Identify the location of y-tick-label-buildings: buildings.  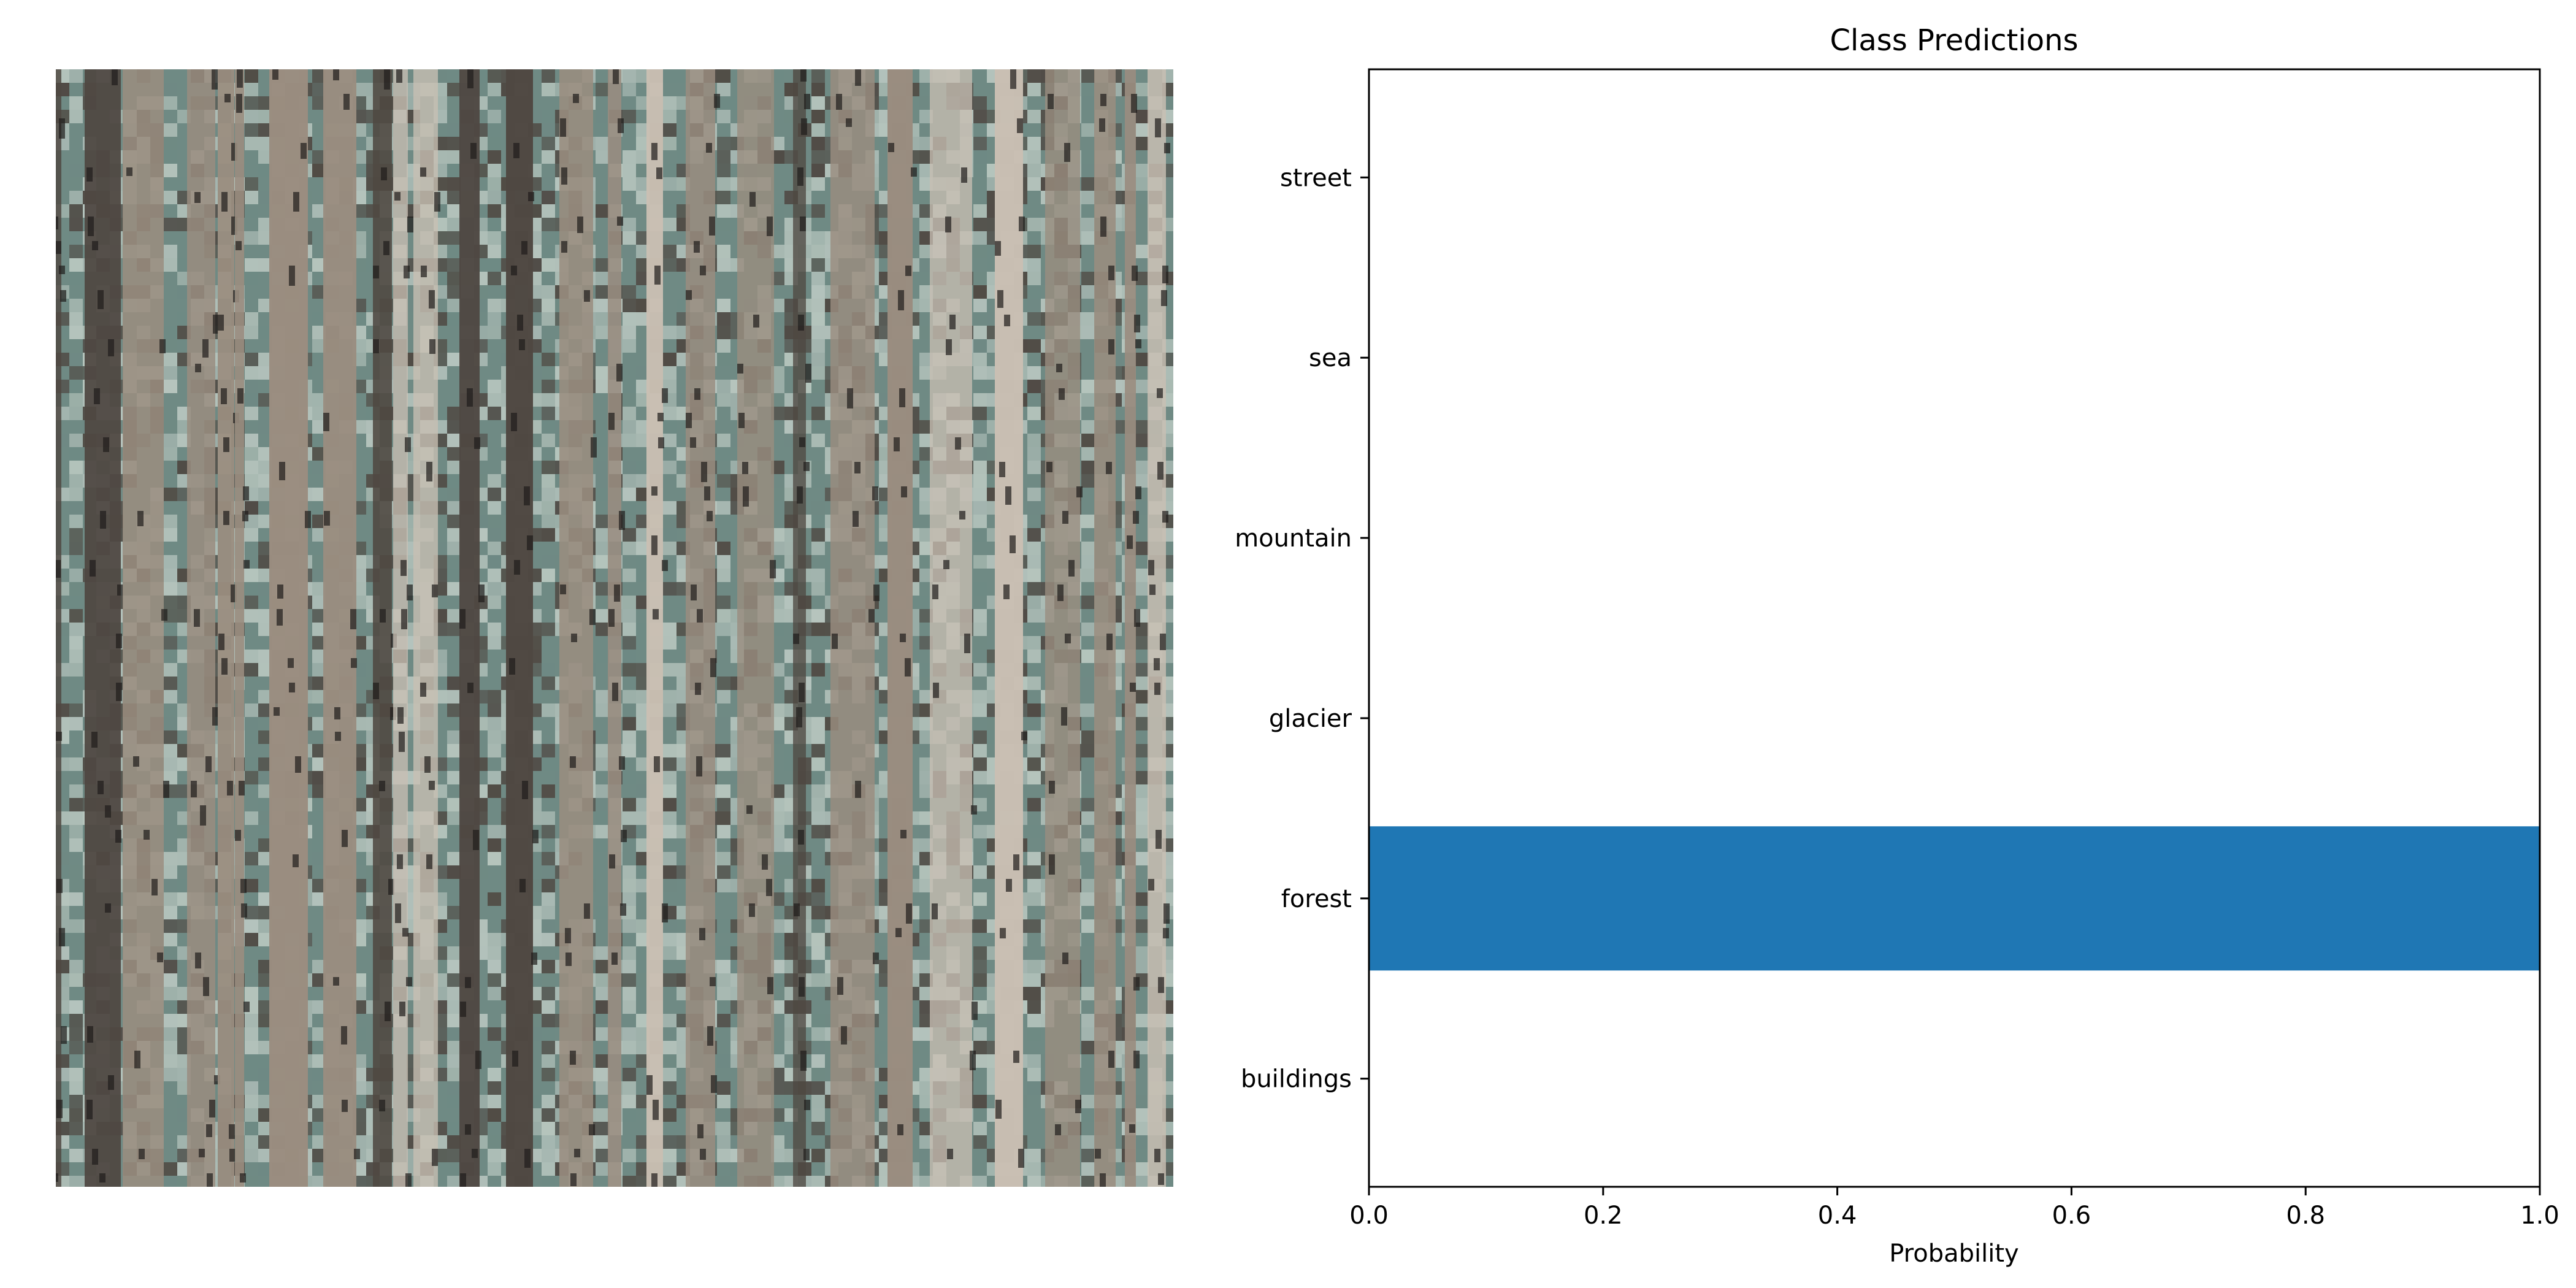
(1296, 1079).